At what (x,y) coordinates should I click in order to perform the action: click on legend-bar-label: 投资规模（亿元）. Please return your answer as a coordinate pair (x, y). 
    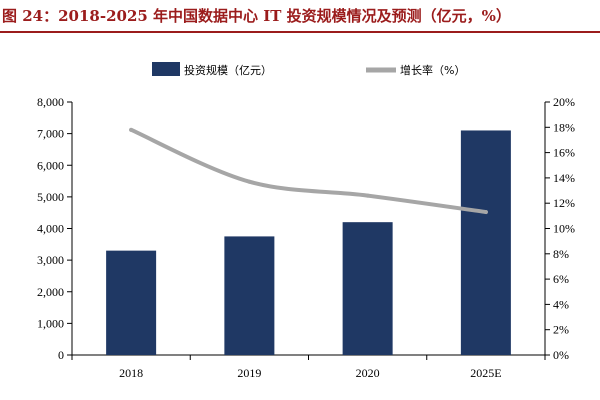
    Looking at the image, I should click on (228, 70).